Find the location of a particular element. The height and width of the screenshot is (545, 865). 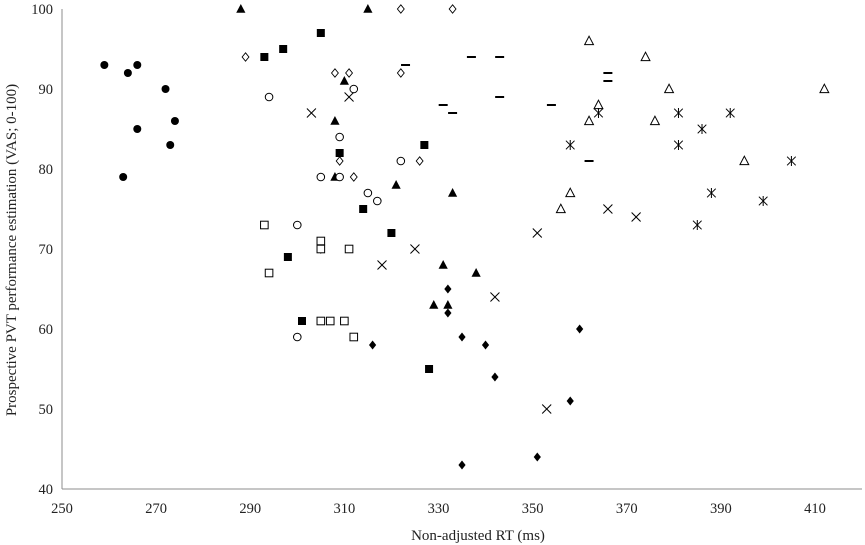

x-tick-label: 310 is located at coordinates (344, 509).